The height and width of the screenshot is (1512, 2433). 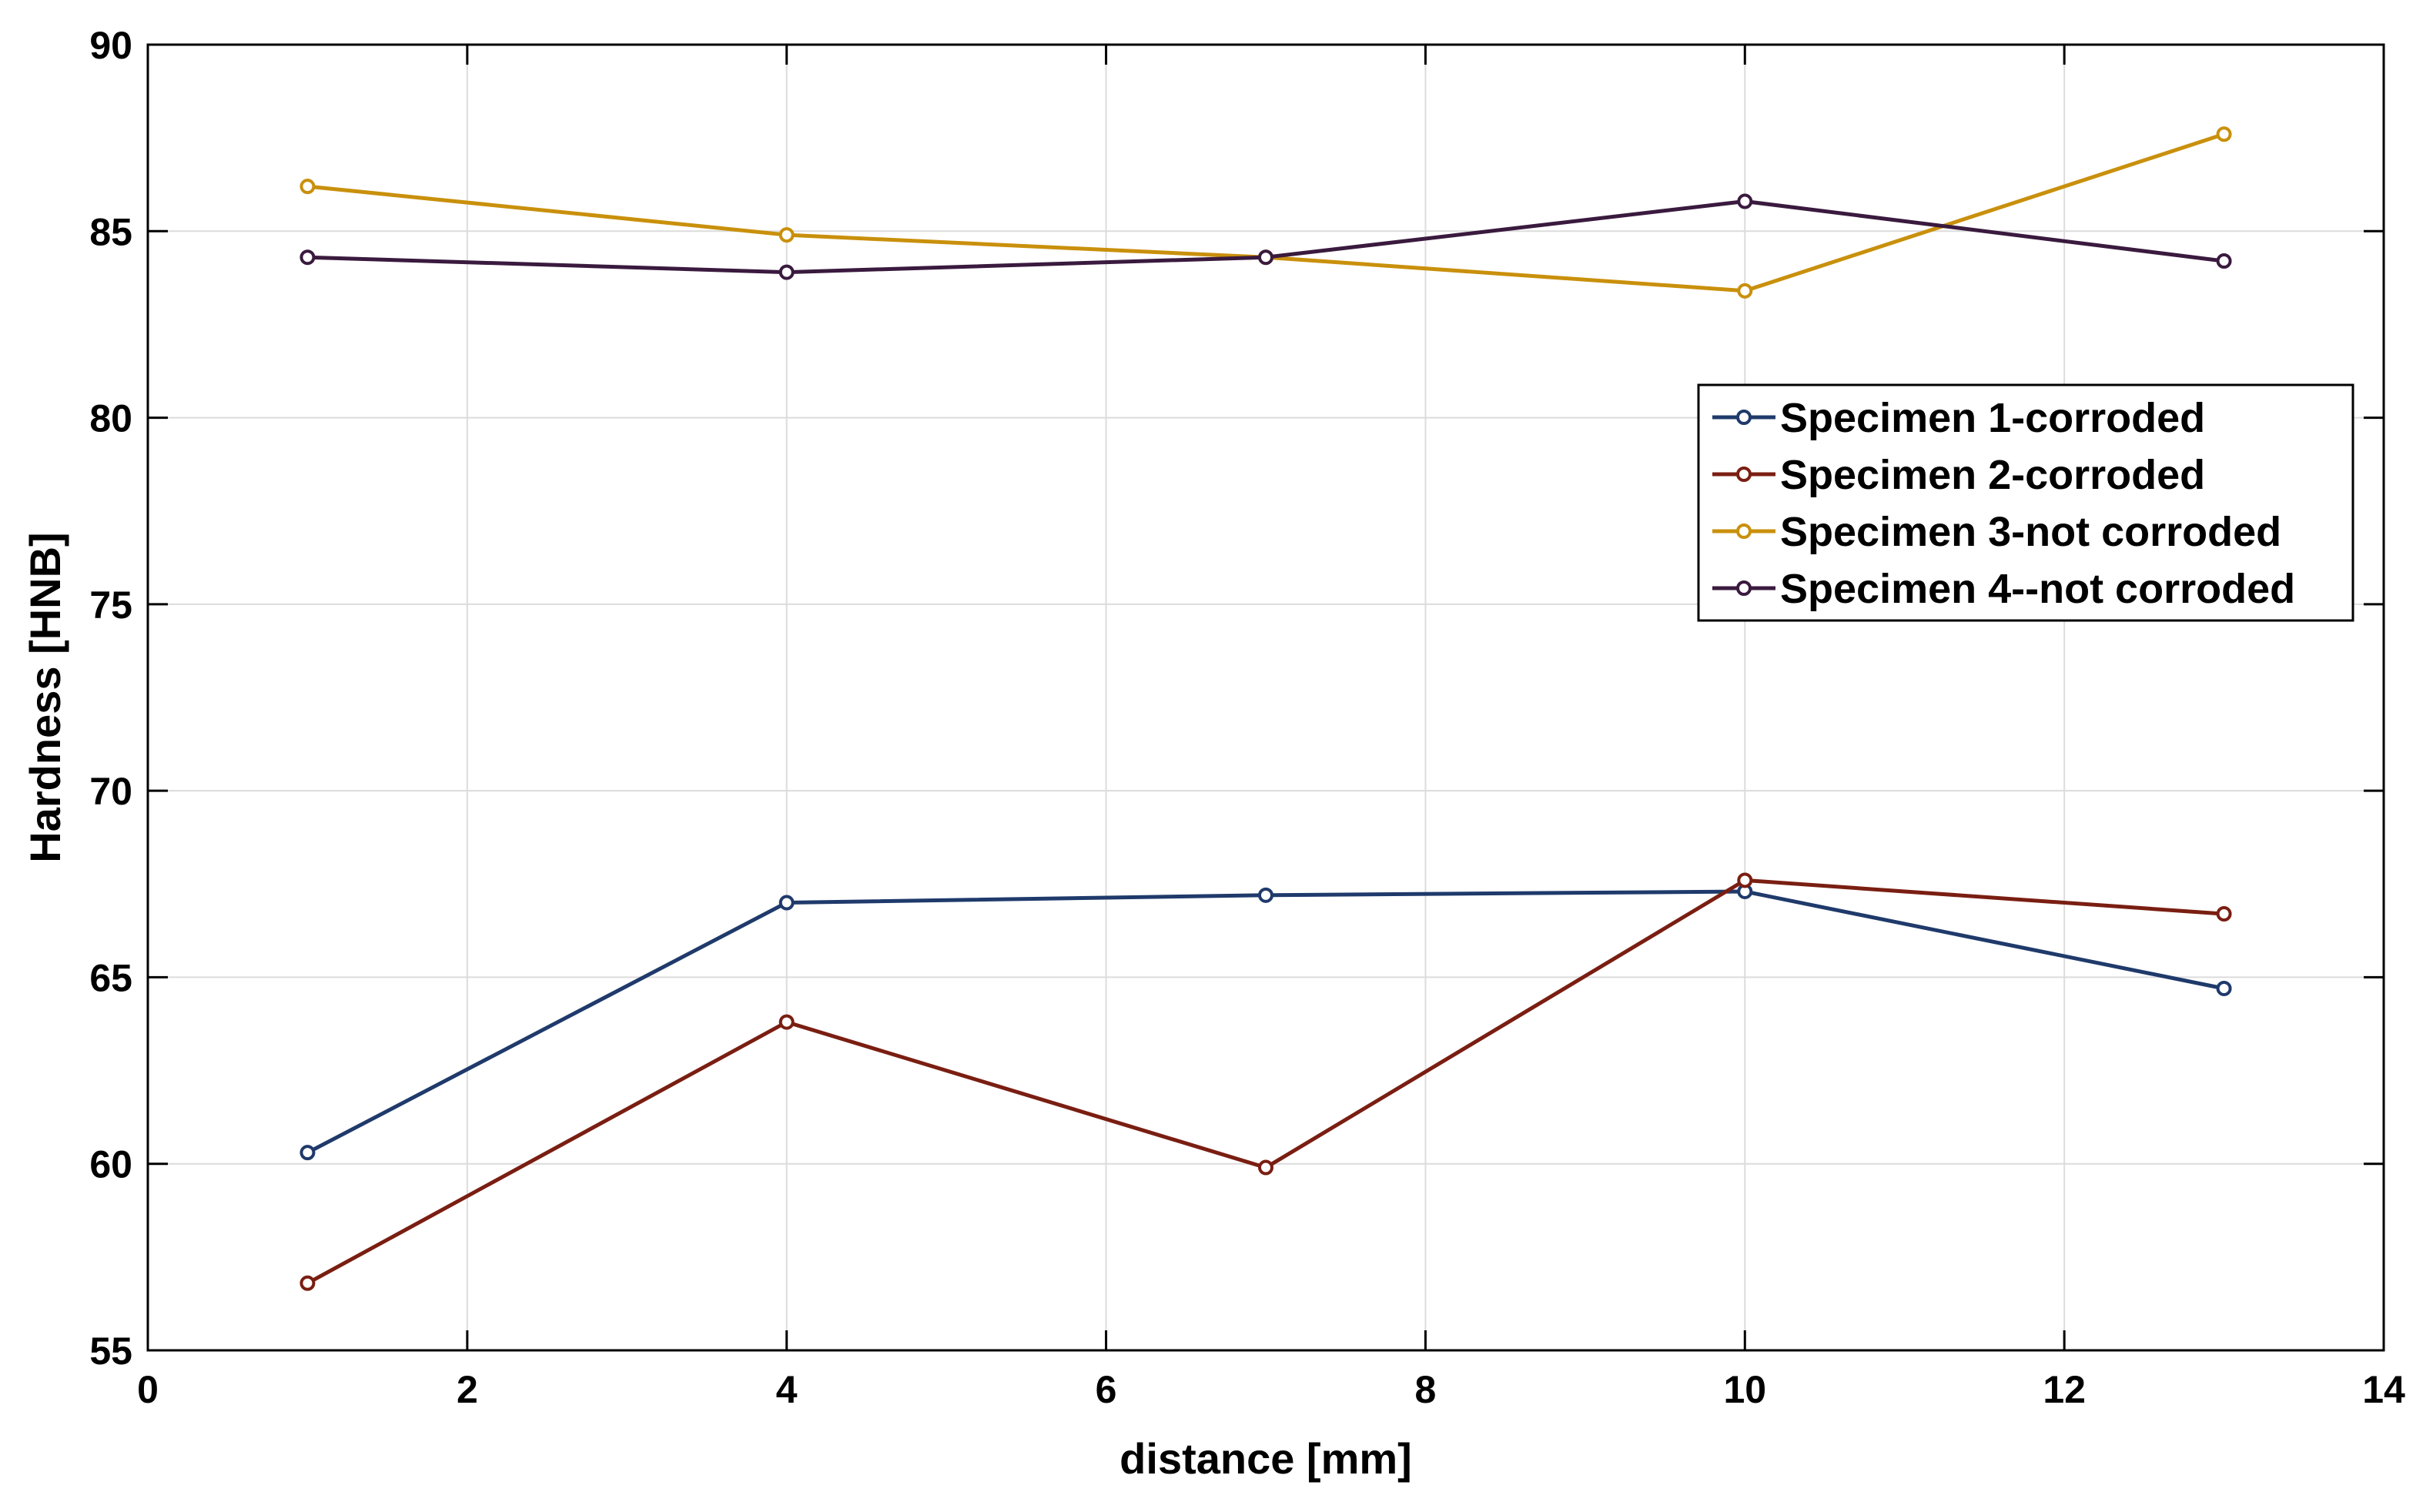 What do you see at coordinates (110, 418) in the screenshot?
I see `y-tick-label: 80` at bounding box center [110, 418].